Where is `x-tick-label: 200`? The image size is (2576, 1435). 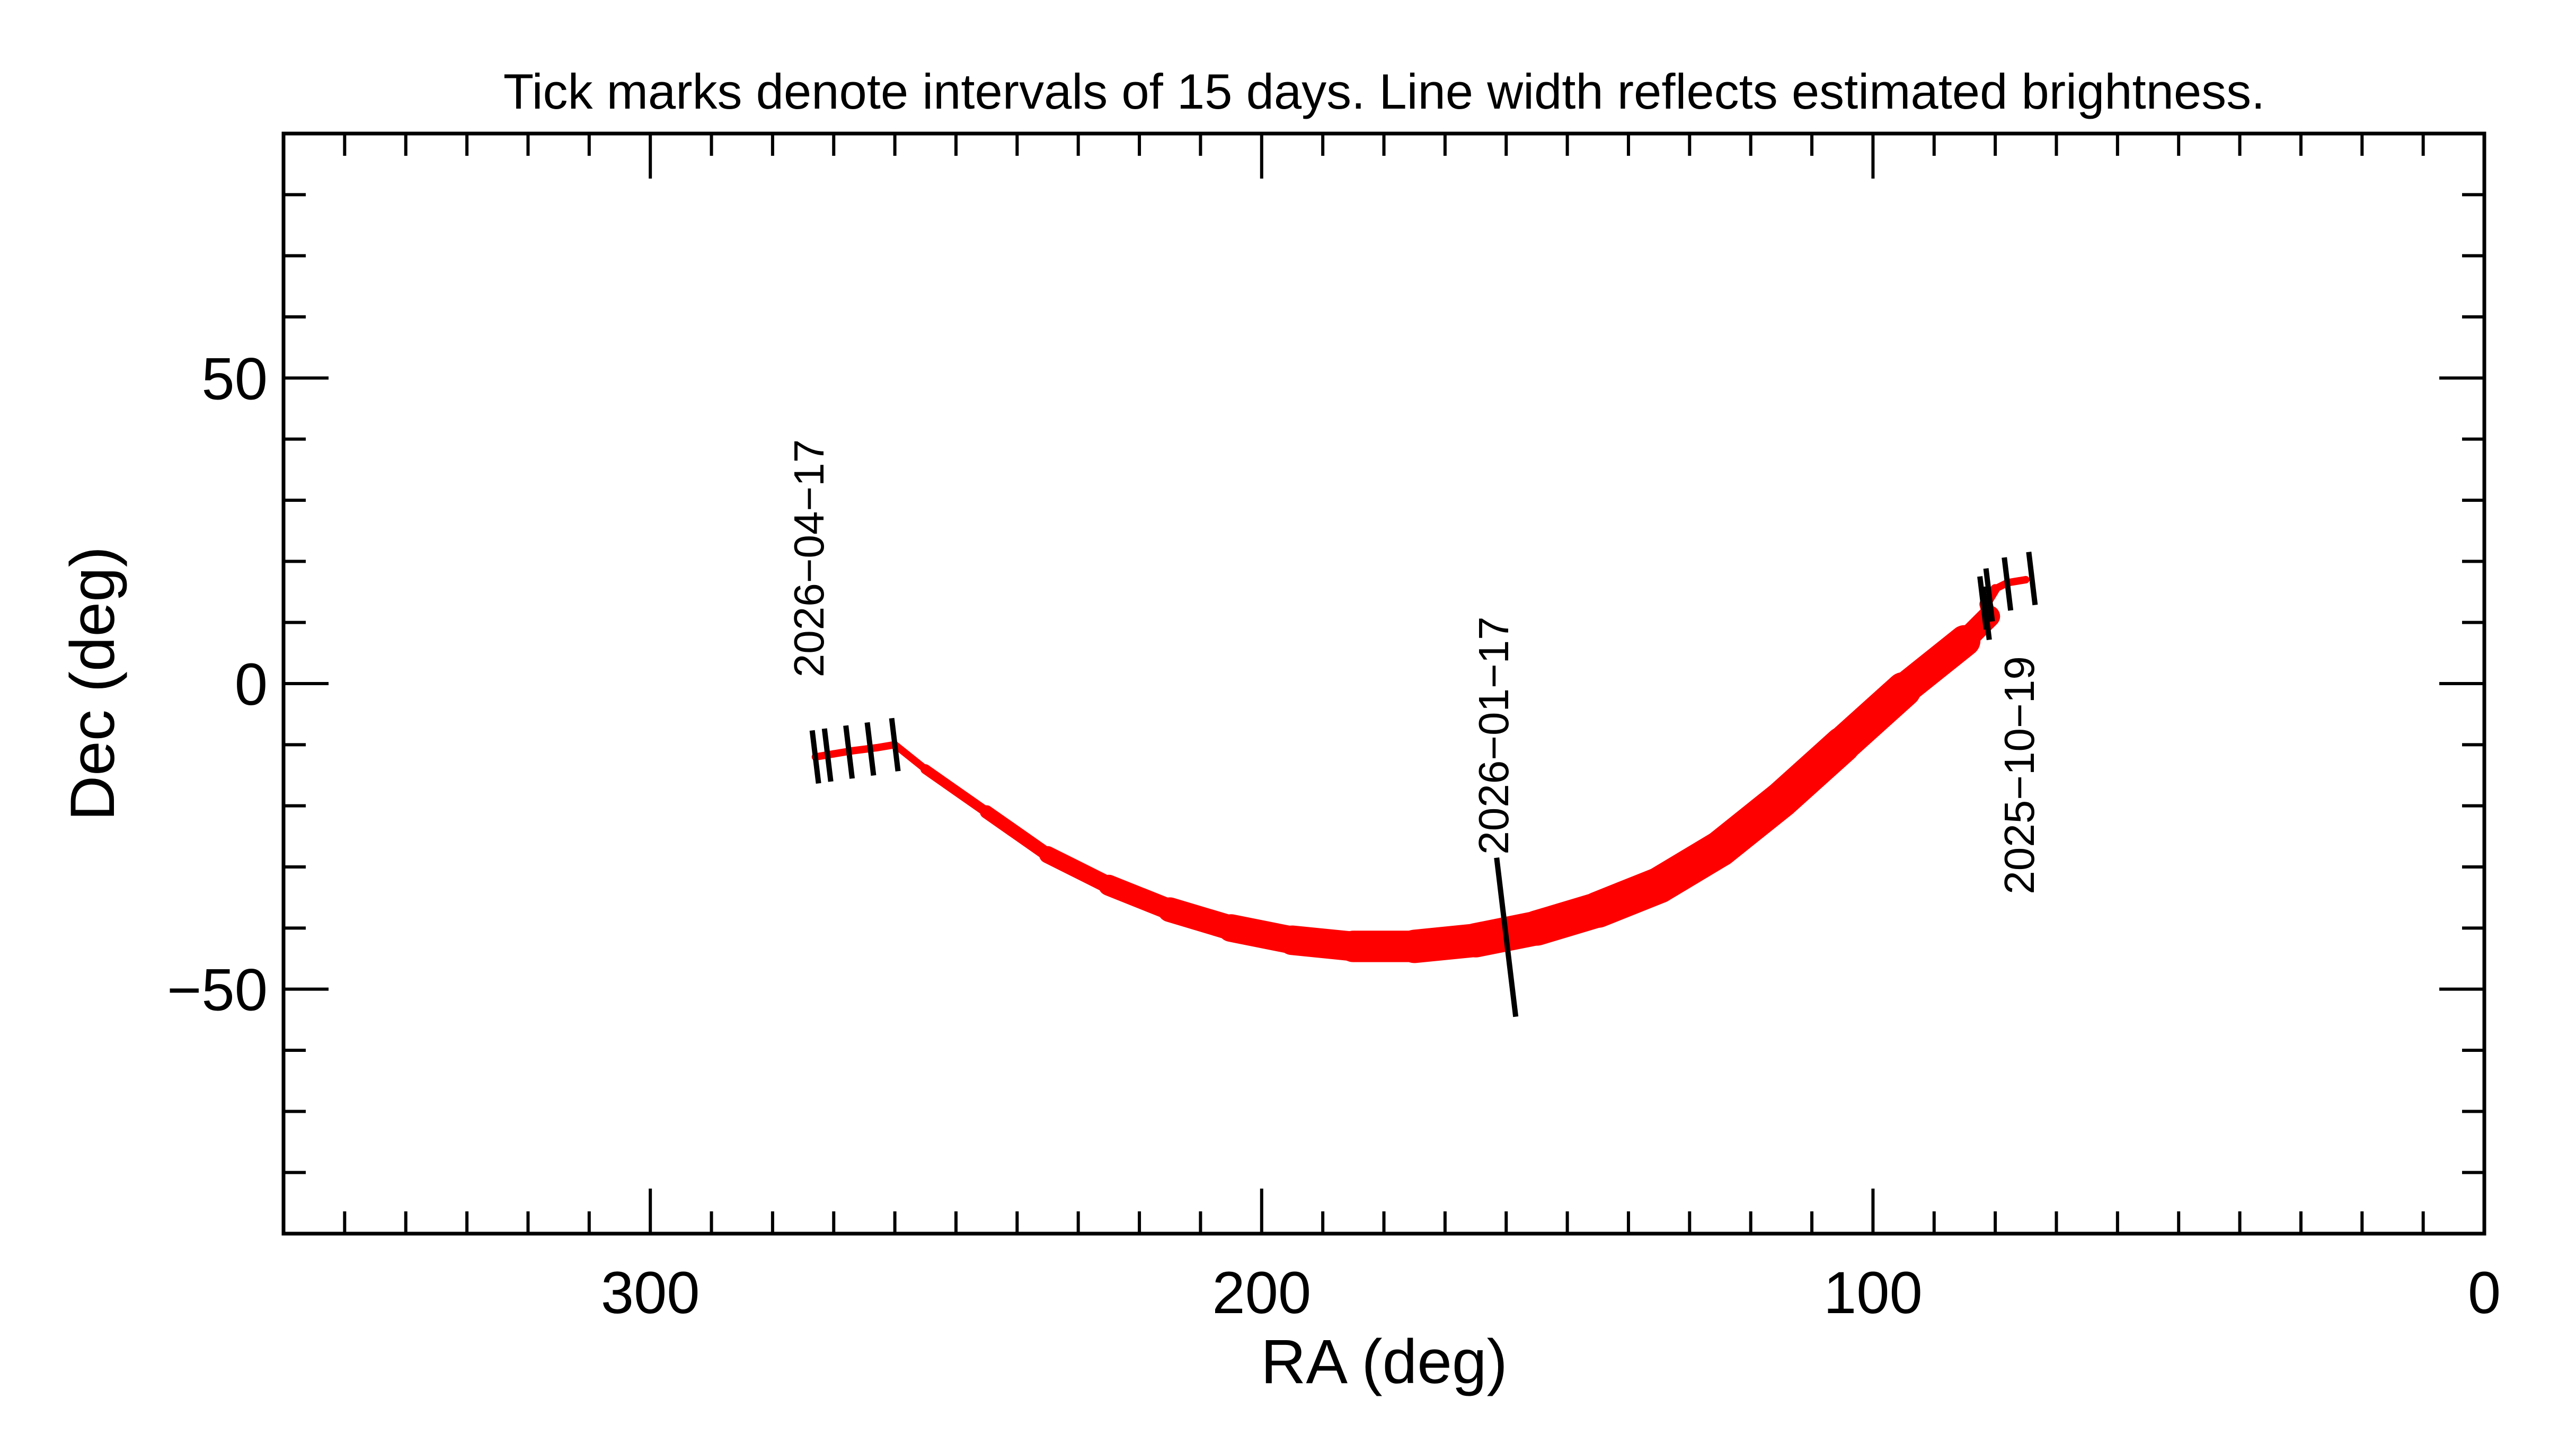
x-tick-label: 200 is located at coordinates (1261, 1293).